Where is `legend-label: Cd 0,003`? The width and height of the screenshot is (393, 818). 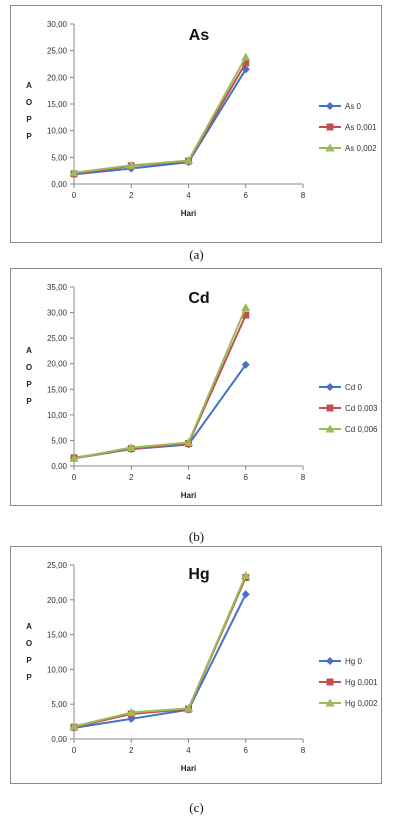 legend-label: Cd 0,003 is located at coordinates (361, 408).